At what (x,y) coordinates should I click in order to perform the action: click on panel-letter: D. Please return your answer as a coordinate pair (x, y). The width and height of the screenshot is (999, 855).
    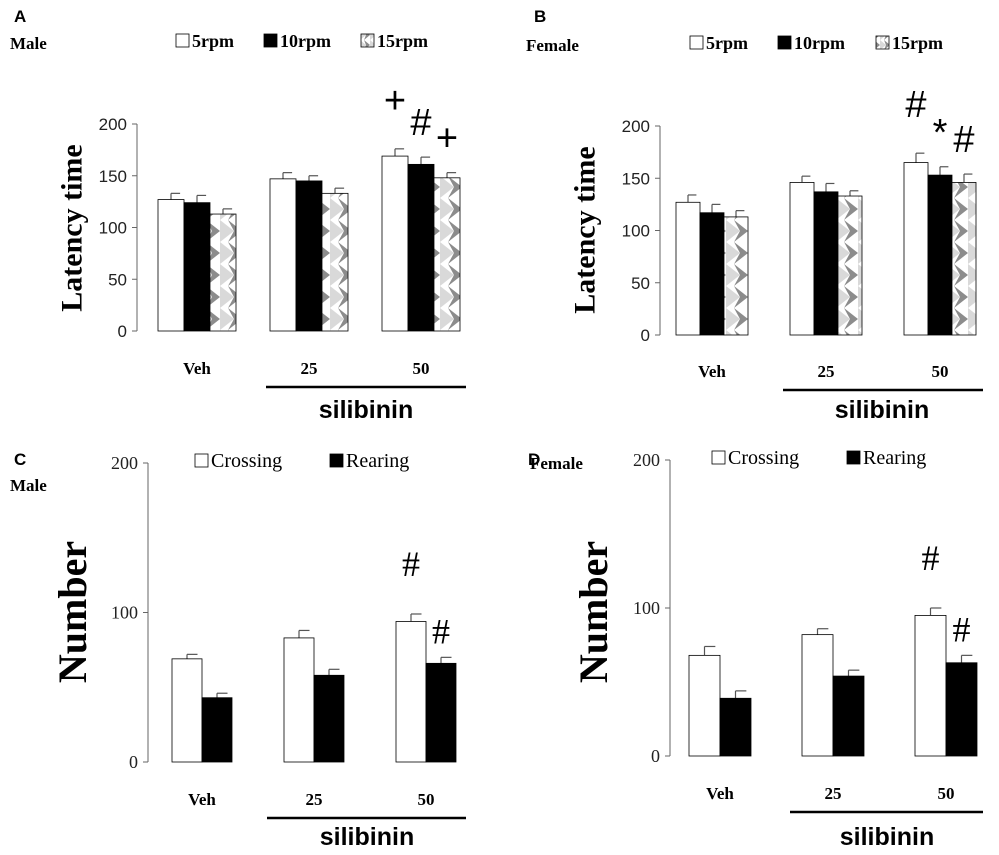
    Looking at the image, I should click on (534, 459).